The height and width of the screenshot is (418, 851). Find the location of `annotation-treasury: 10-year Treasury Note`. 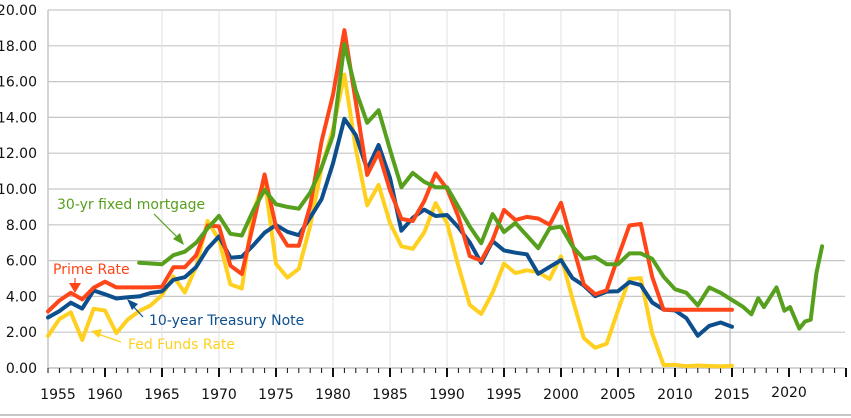

annotation-treasury: 10-year Treasury Note is located at coordinates (226, 321).